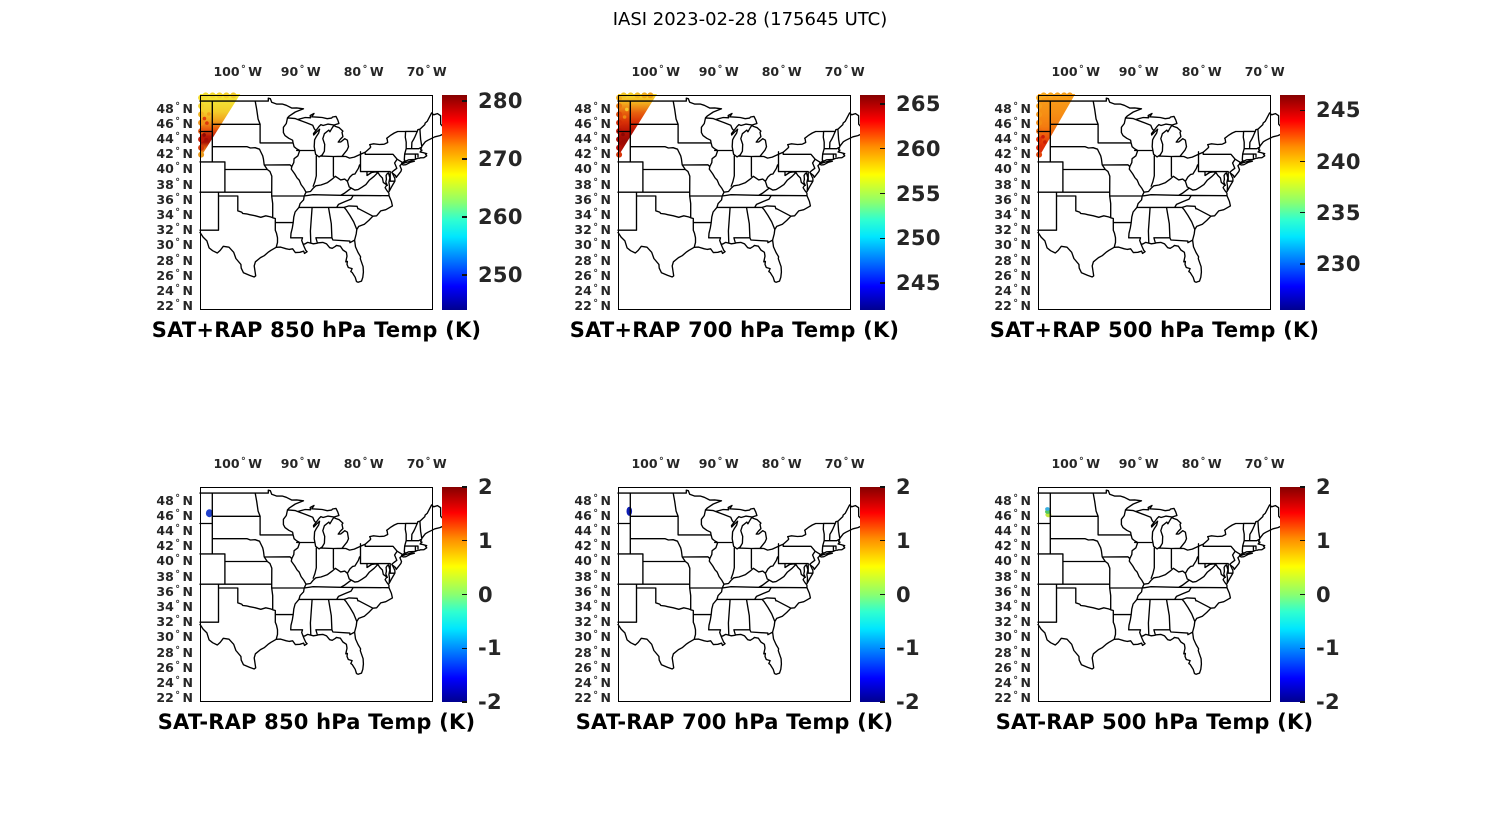 This screenshot has width=1500, height=825. What do you see at coordinates (1127, 463) in the screenshot?
I see `lon-tick-value: 90` at bounding box center [1127, 463].